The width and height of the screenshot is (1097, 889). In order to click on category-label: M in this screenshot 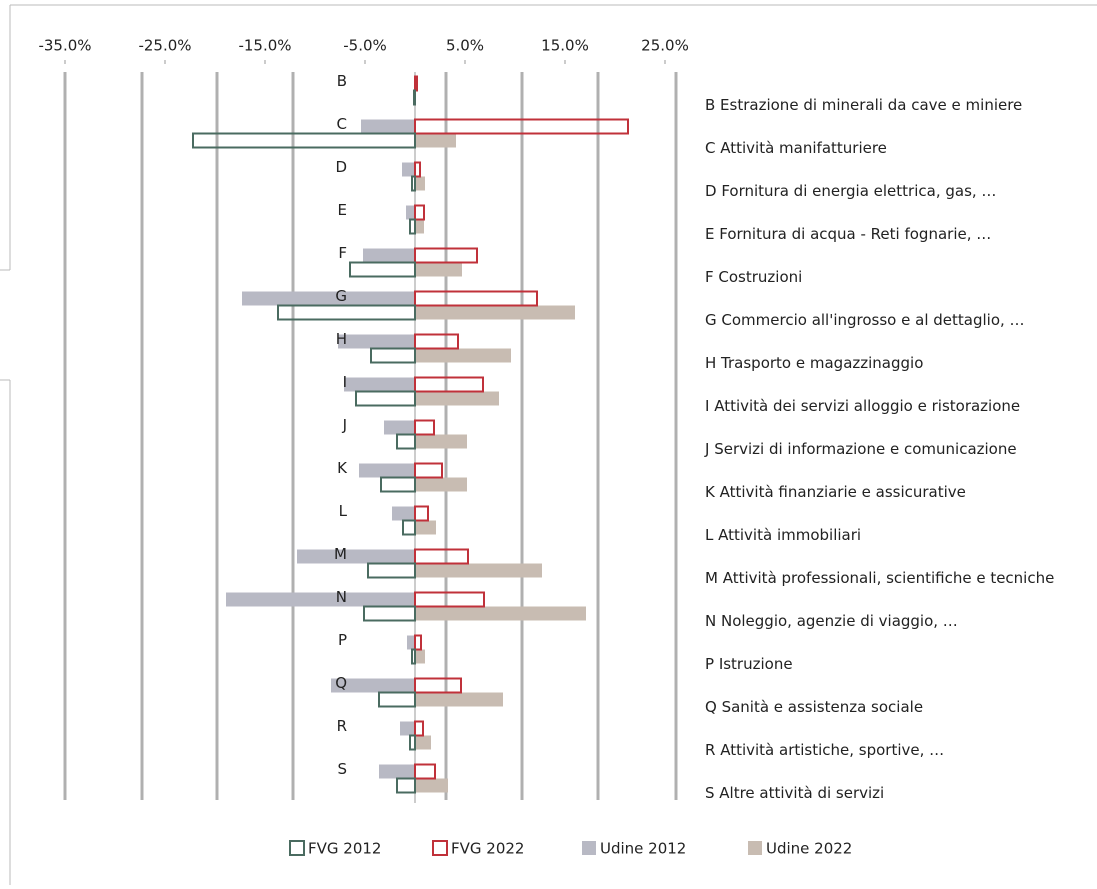, I will do `click(340, 554)`.